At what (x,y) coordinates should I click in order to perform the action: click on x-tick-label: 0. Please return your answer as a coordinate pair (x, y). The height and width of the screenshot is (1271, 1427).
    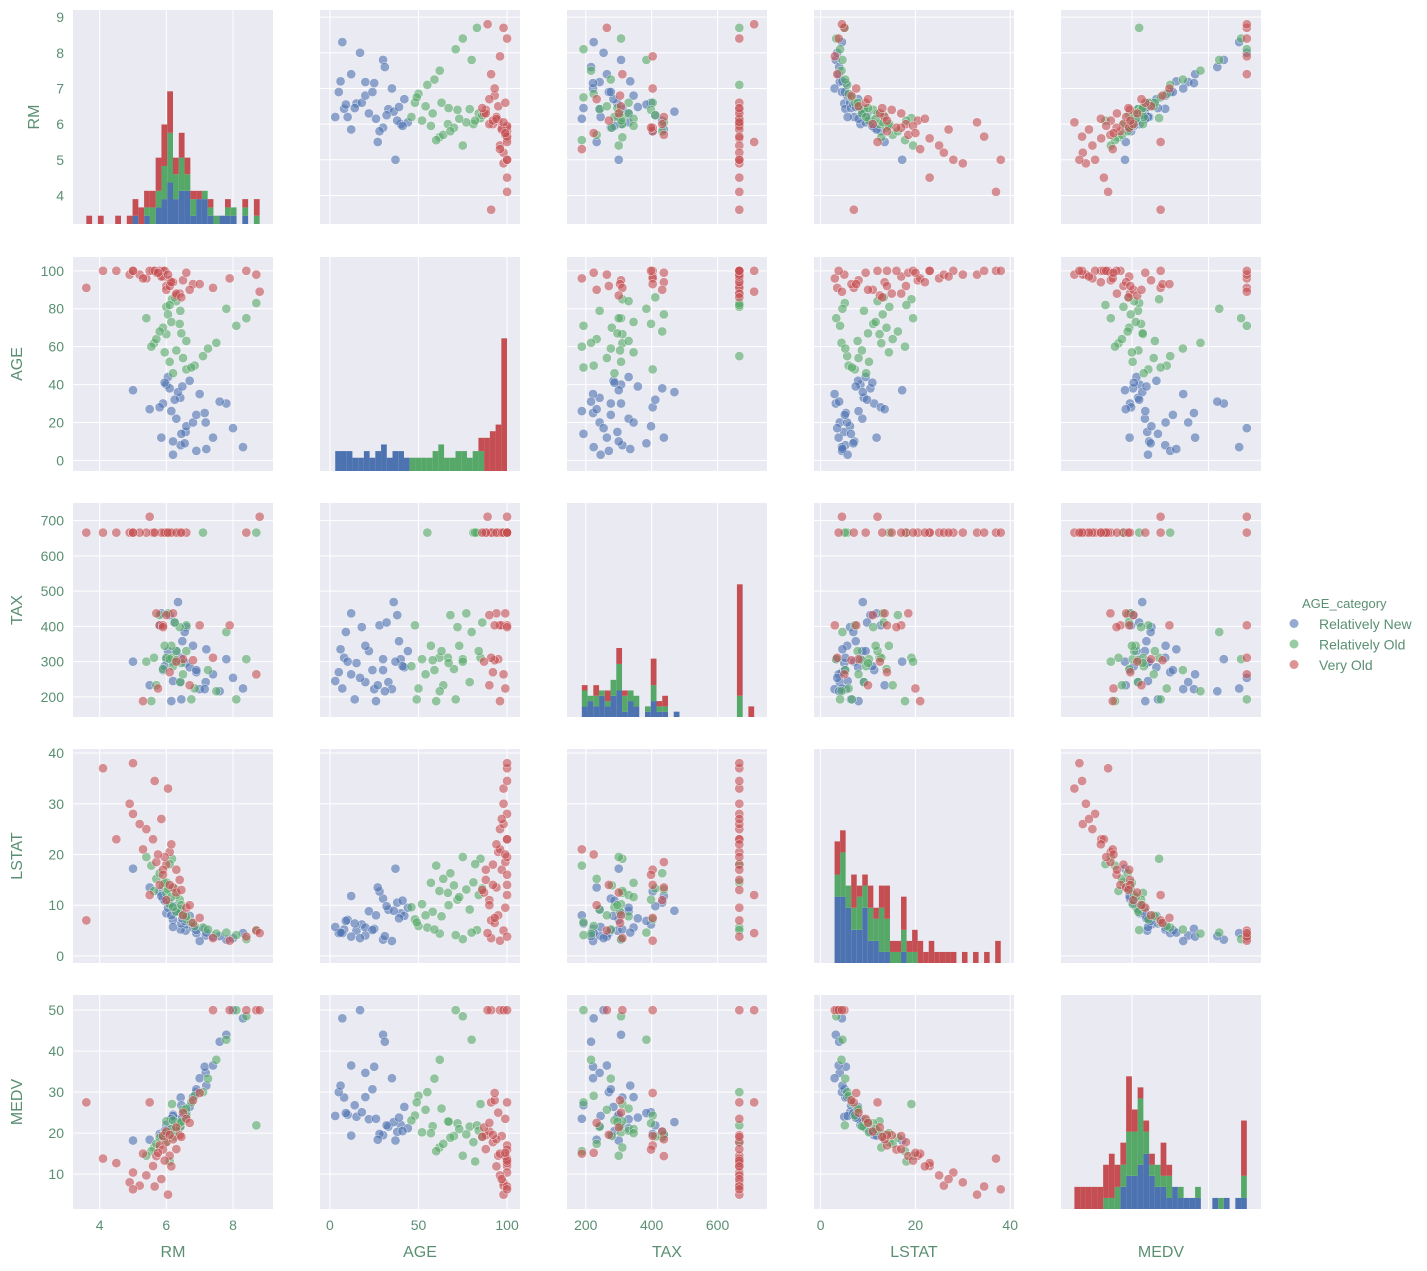
    Looking at the image, I should click on (821, 1225).